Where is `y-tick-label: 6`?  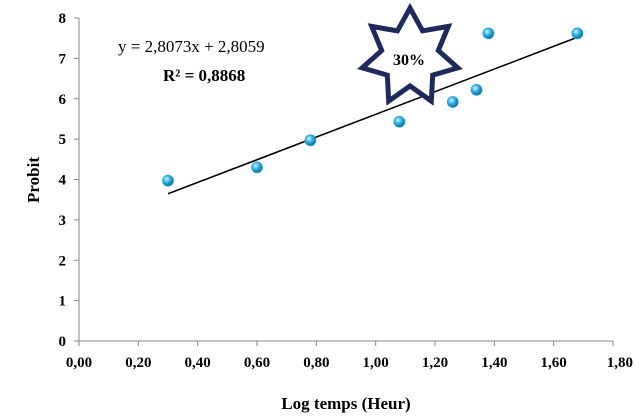
y-tick-label: 6 is located at coordinates (63, 100).